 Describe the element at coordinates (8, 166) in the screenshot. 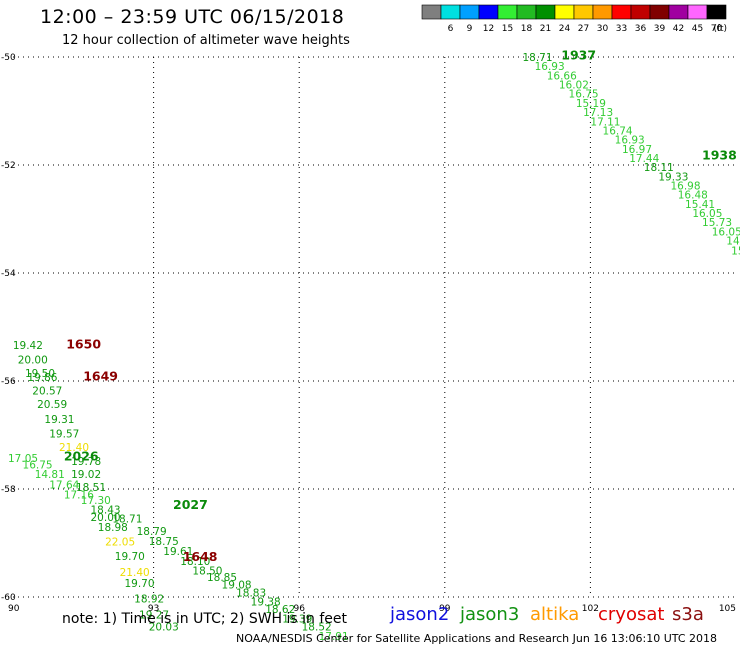

I see `y-tick-label: -52` at that location.